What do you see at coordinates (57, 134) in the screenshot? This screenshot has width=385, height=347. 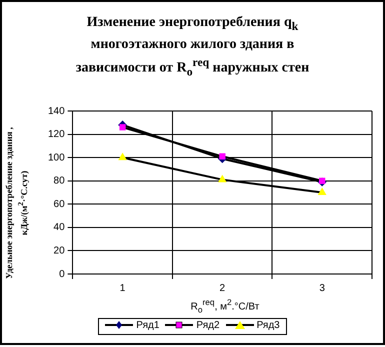 I see `y-tick-label: 120` at bounding box center [57, 134].